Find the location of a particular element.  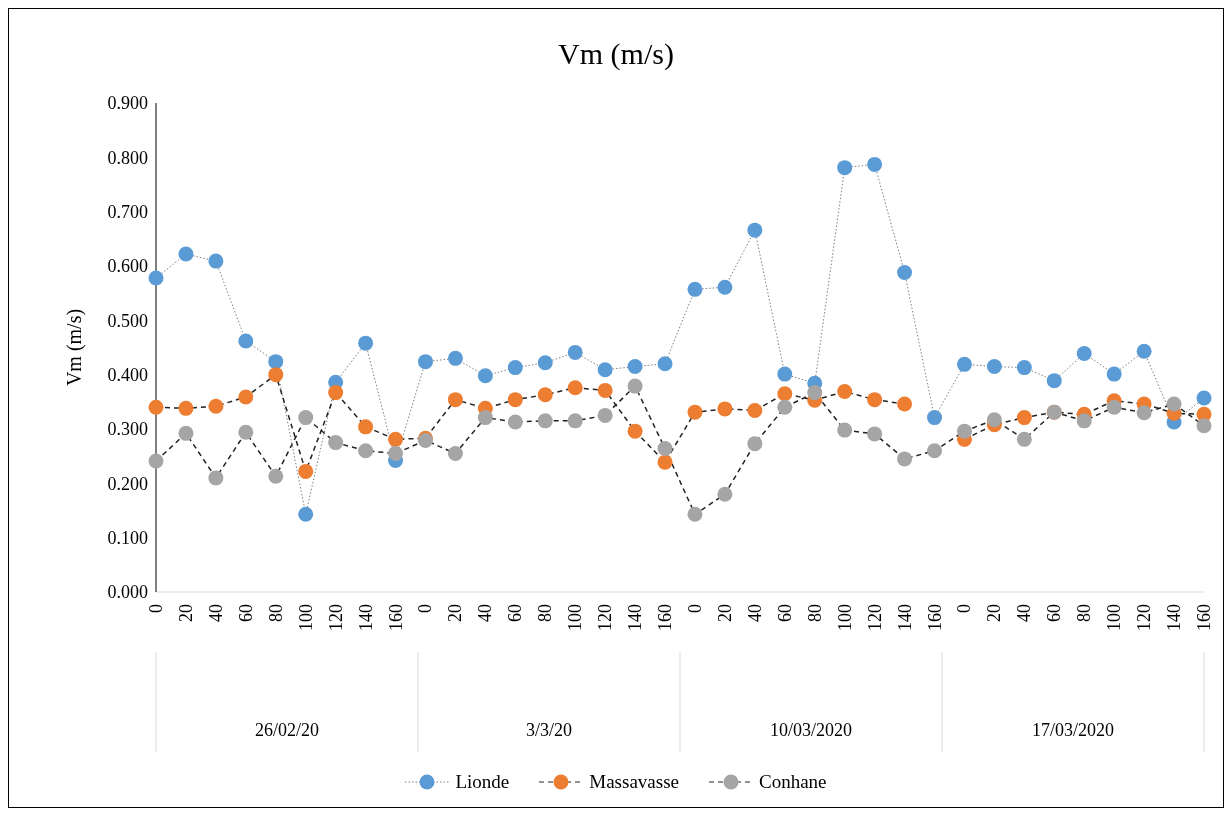

text: 26/02/20 is located at coordinates (287, 730).